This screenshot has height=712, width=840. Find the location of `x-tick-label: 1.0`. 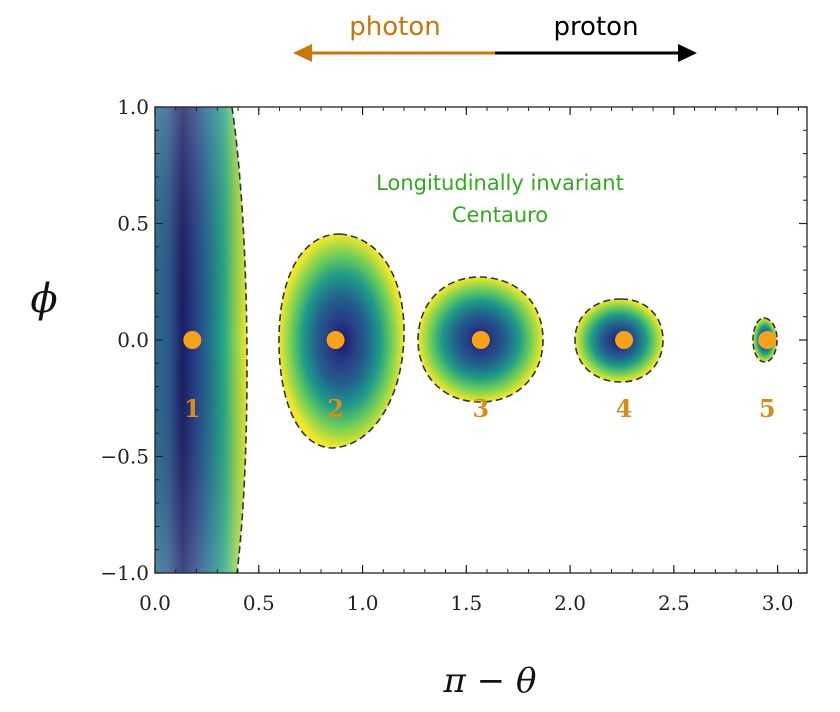

x-tick-label: 1.0 is located at coordinates (363, 603).